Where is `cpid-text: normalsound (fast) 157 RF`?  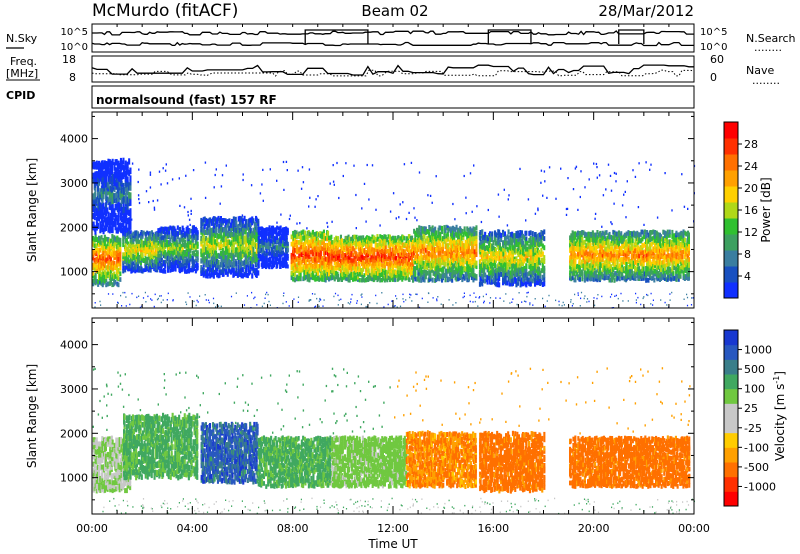 cpid-text: normalsound (fast) 157 RF is located at coordinates (186, 100).